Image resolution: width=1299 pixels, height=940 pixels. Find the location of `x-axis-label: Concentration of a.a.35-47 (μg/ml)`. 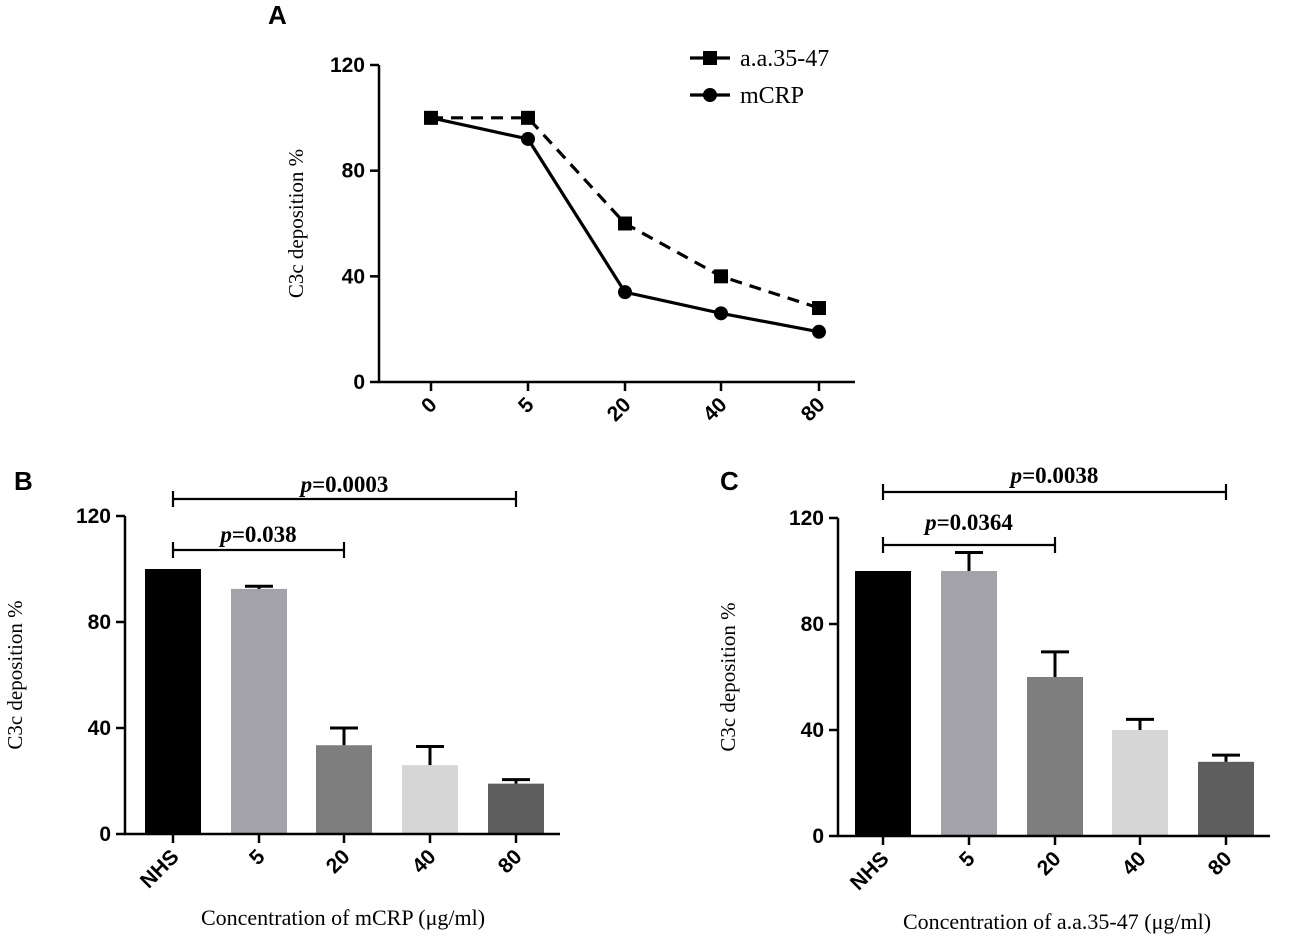

x-axis-label: Concentration of a.a.35-47 (μg/ml) is located at coordinates (1057, 921).